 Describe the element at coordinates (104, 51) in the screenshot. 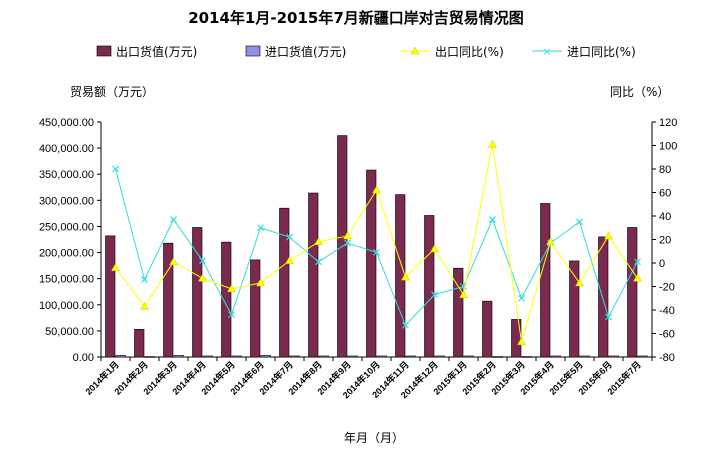

I see `legend-swatch-export-value` at that location.